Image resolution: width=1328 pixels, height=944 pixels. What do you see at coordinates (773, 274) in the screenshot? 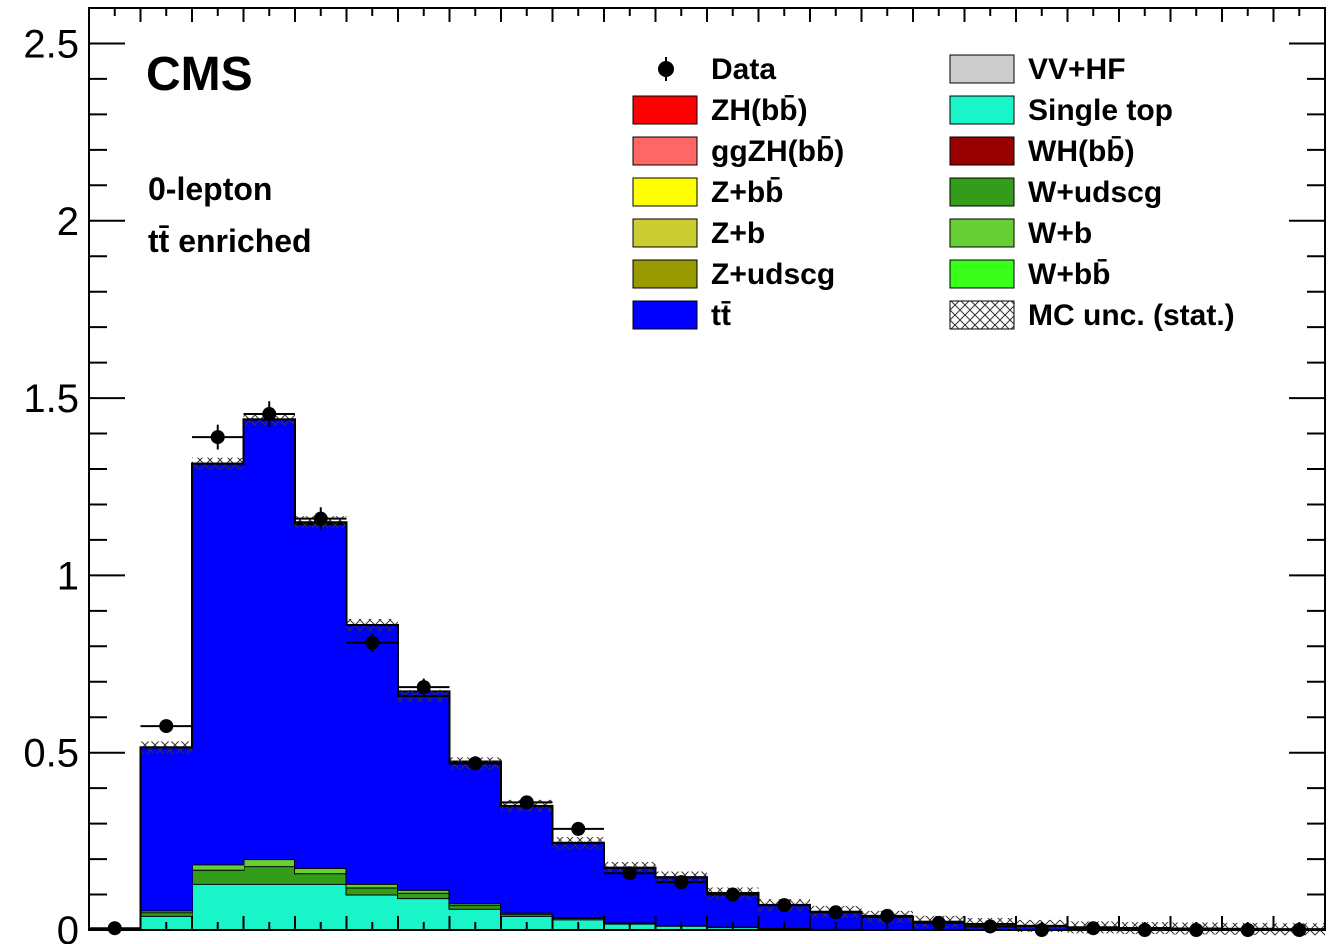
I see `legend-label: Z+udscg` at bounding box center [773, 274].